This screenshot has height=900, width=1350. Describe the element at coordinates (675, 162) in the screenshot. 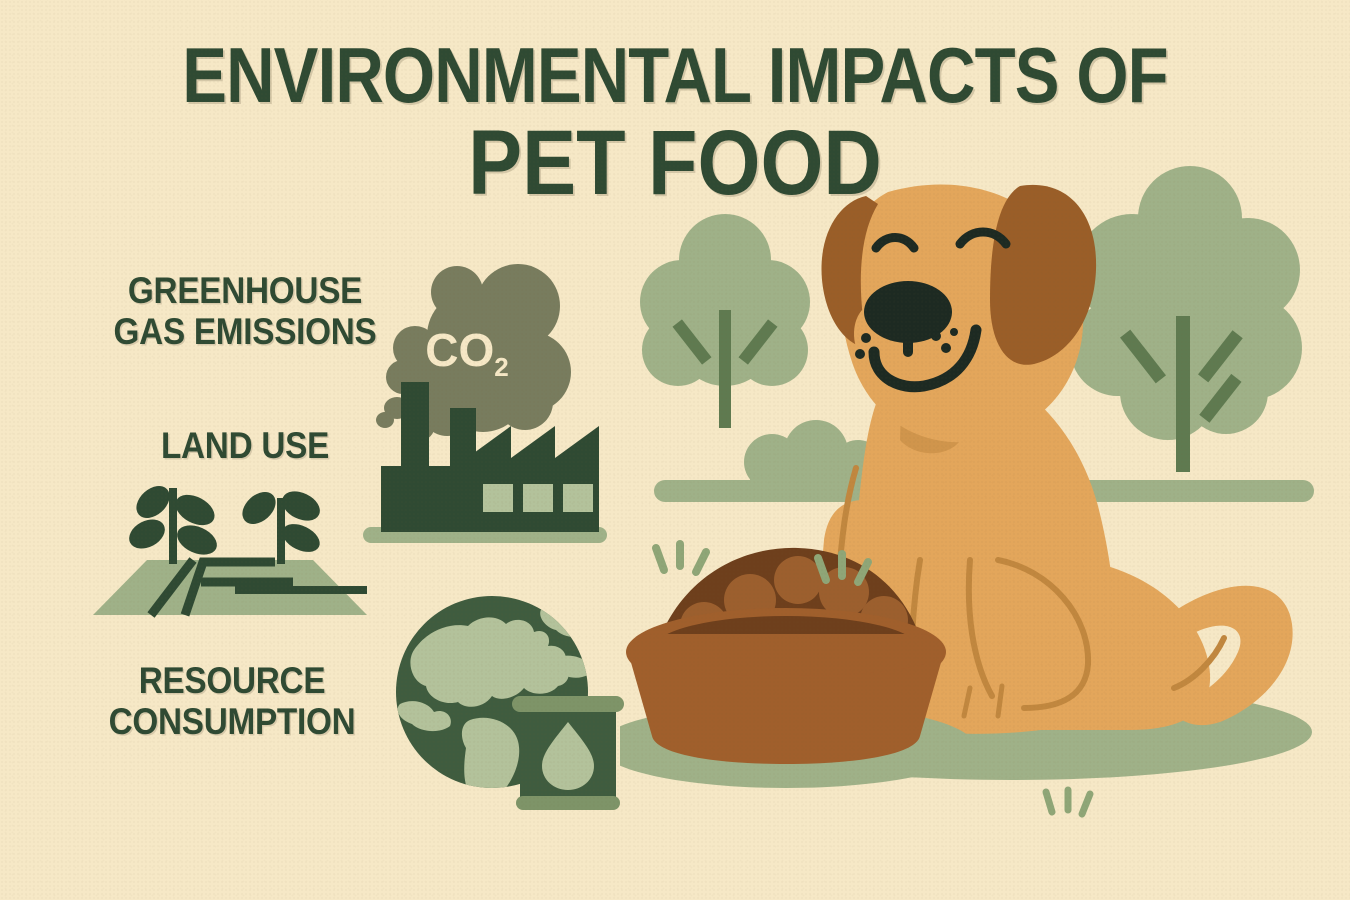

I see `title-line-2: PET FOOD` at that location.